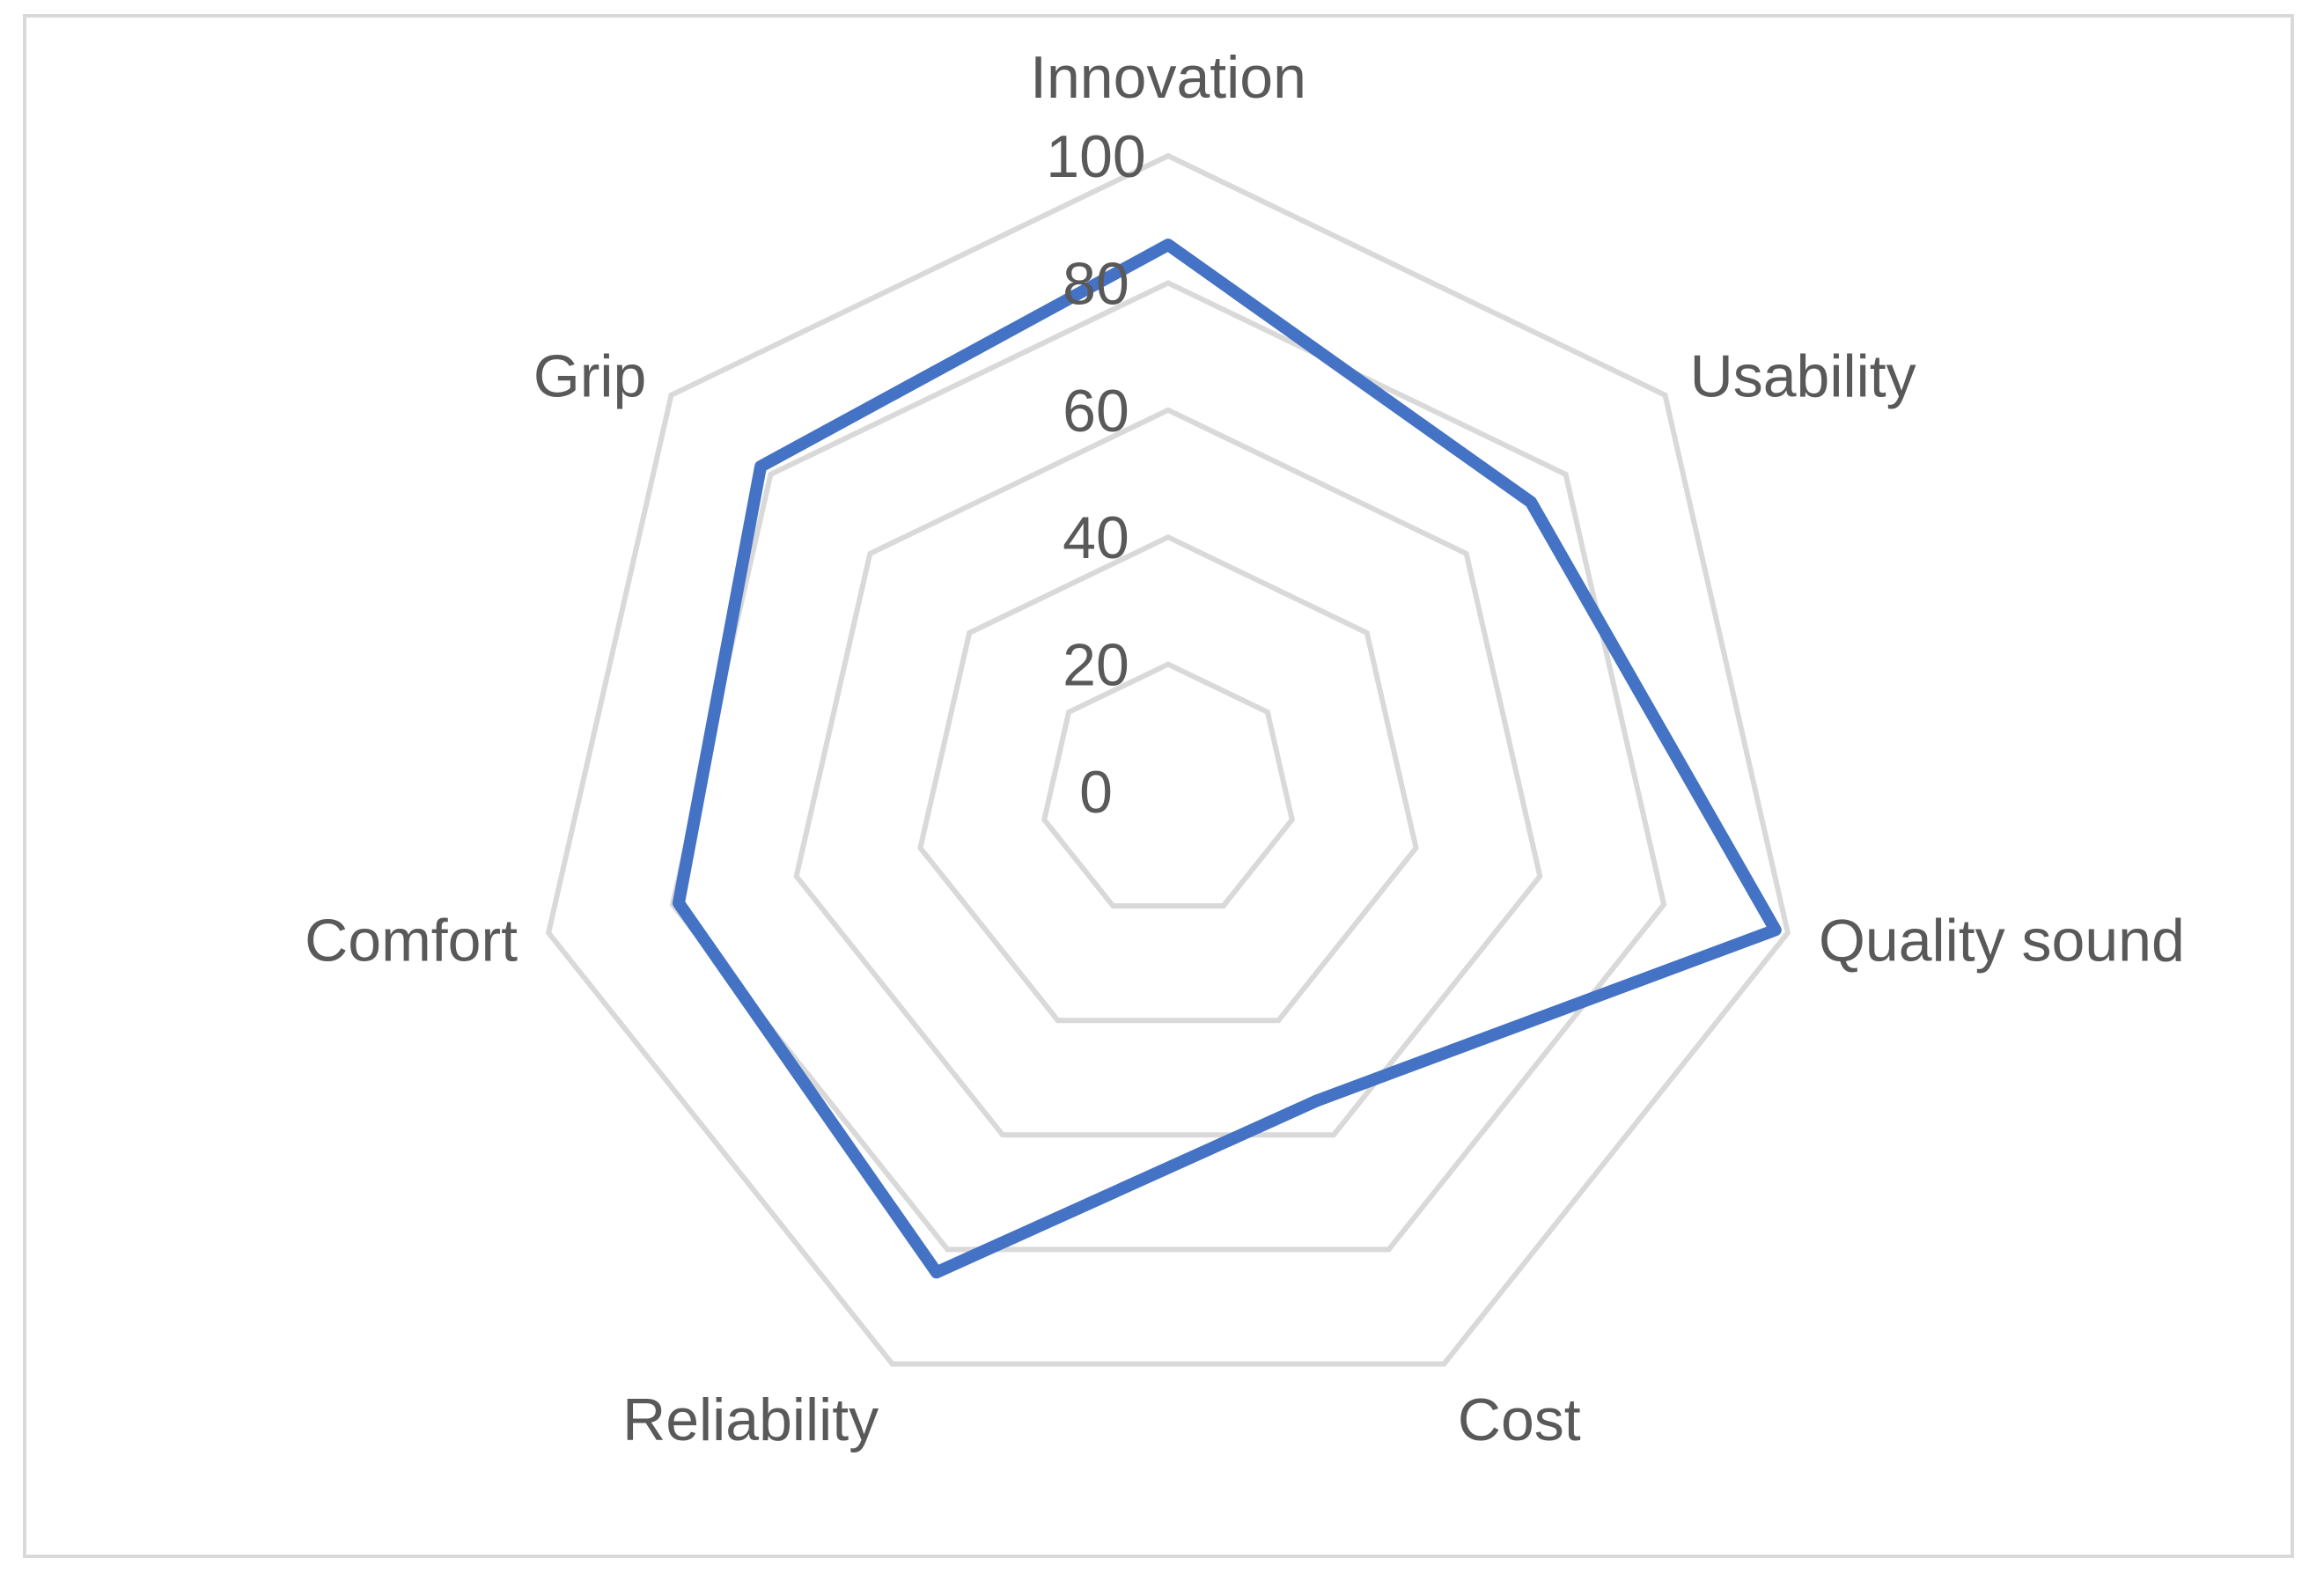 This screenshot has height=1581, width=2324. What do you see at coordinates (1095, 156) in the screenshot?
I see `tick-label-100: 100` at bounding box center [1095, 156].